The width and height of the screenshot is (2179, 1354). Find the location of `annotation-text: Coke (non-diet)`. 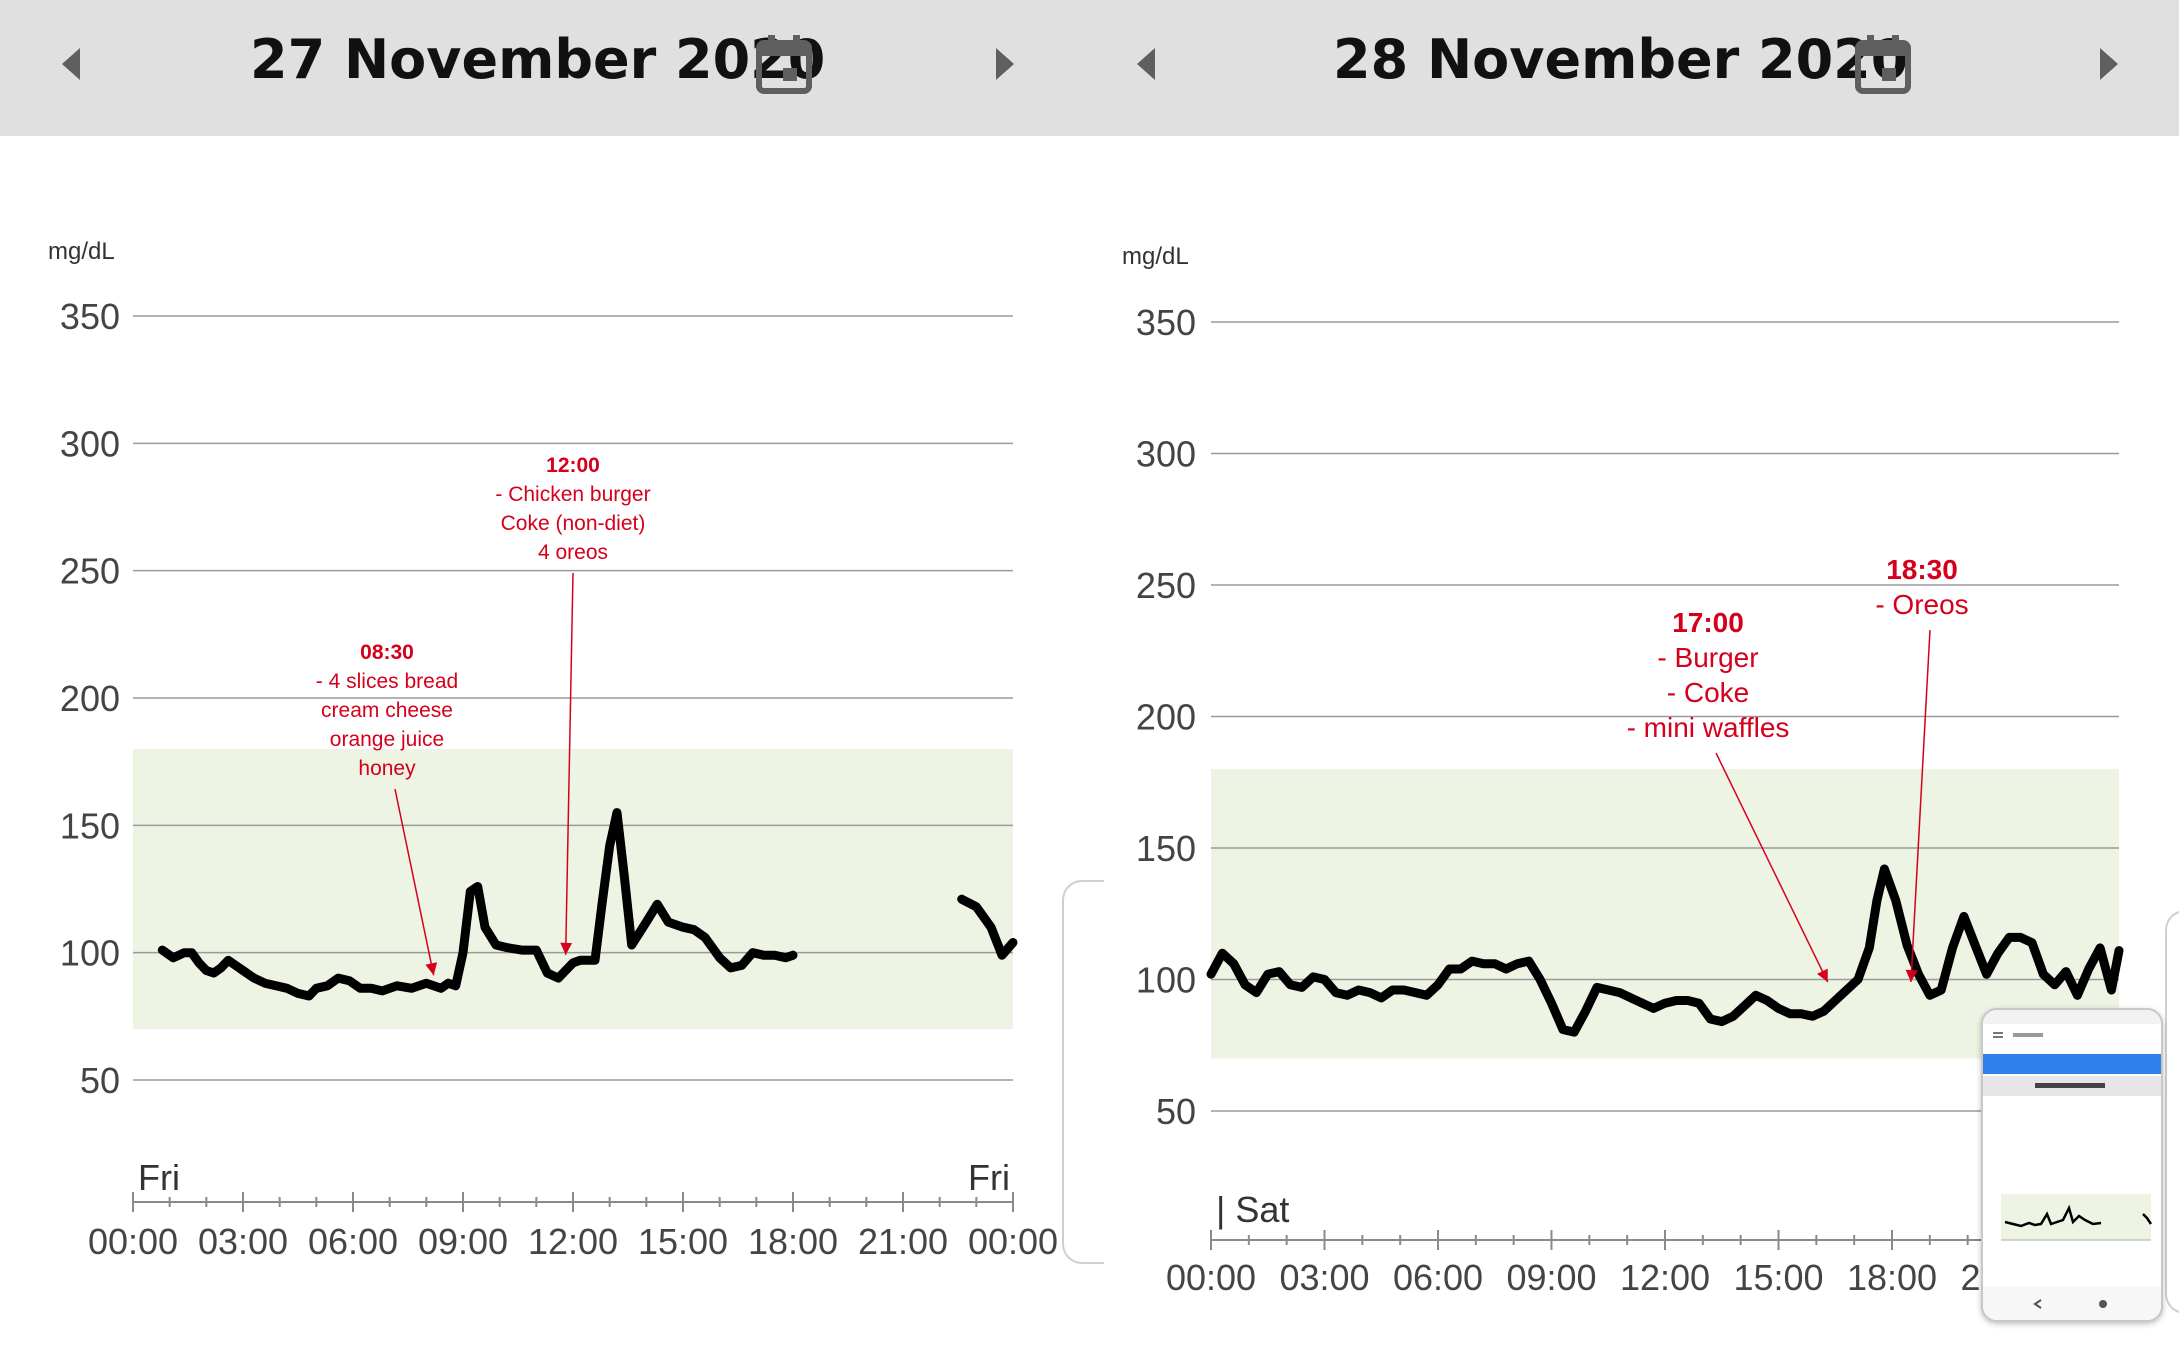

annotation-text: Coke (non-diet) is located at coordinates (573, 523).